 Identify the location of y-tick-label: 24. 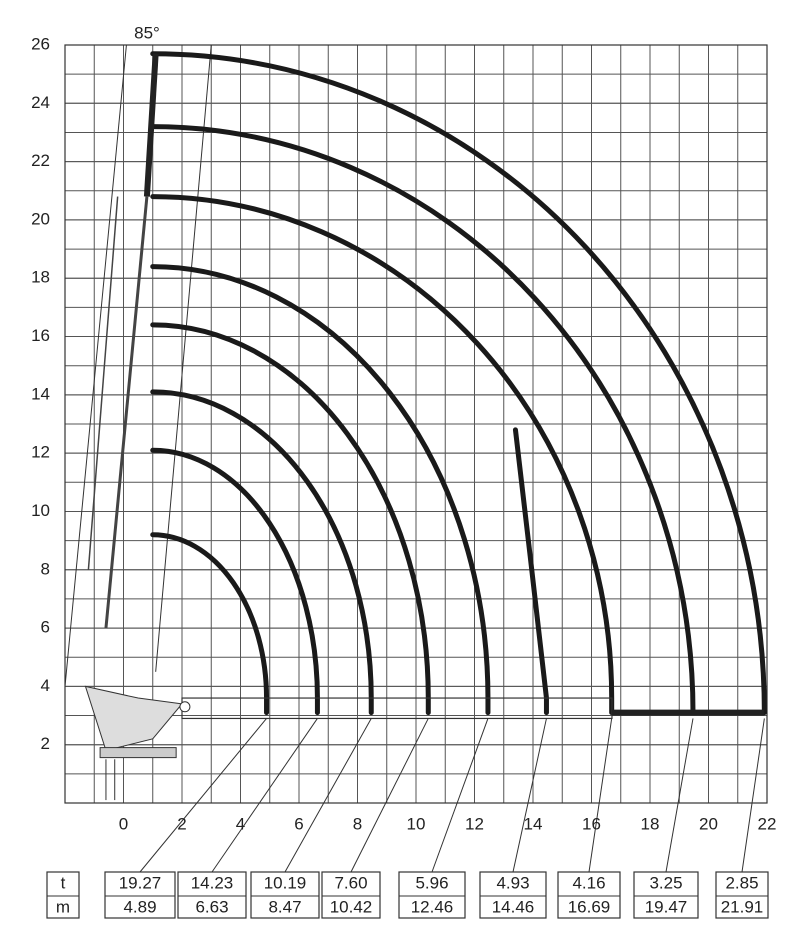
(40, 102).